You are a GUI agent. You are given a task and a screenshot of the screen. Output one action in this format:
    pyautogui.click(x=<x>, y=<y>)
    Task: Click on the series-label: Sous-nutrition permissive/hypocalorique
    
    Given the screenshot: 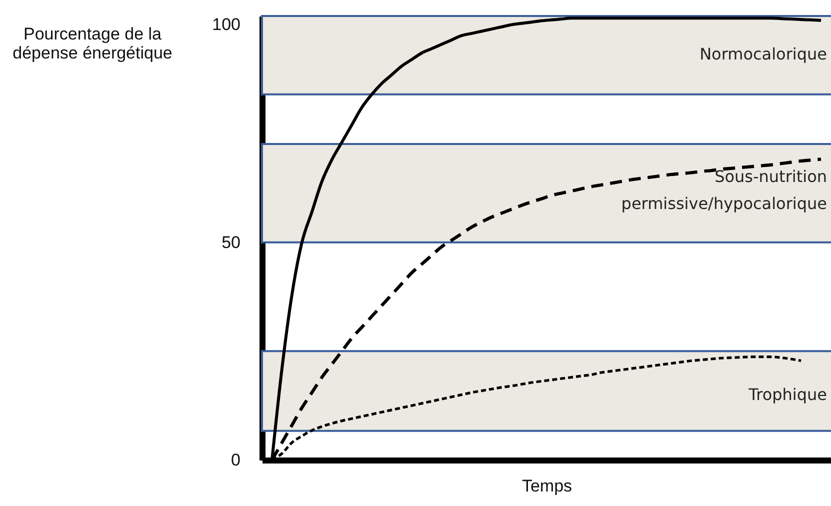 What is the action you would take?
    pyautogui.click(x=724, y=190)
    